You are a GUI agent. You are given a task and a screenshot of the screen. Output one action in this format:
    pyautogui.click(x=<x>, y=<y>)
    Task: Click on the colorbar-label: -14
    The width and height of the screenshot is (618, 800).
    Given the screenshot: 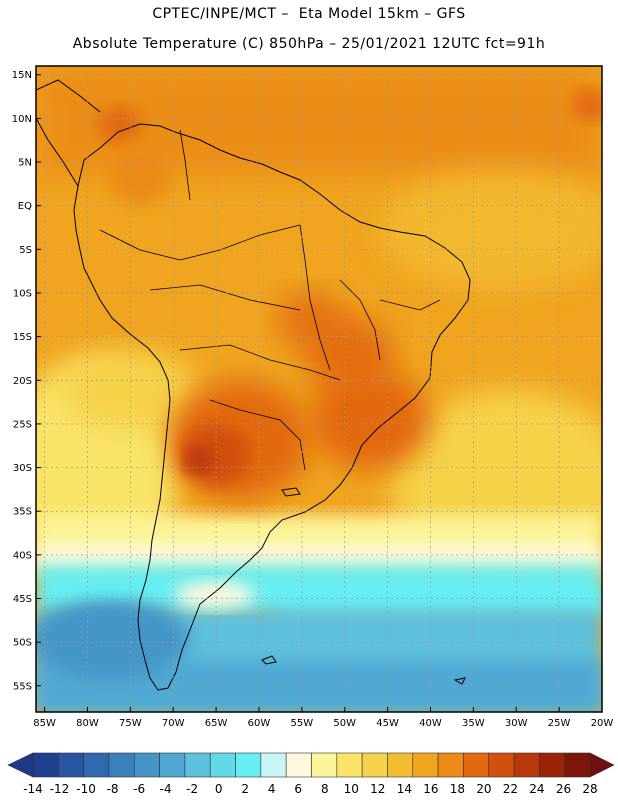 What is the action you would take?
    pyautogui.click(x=33, y=789)
    